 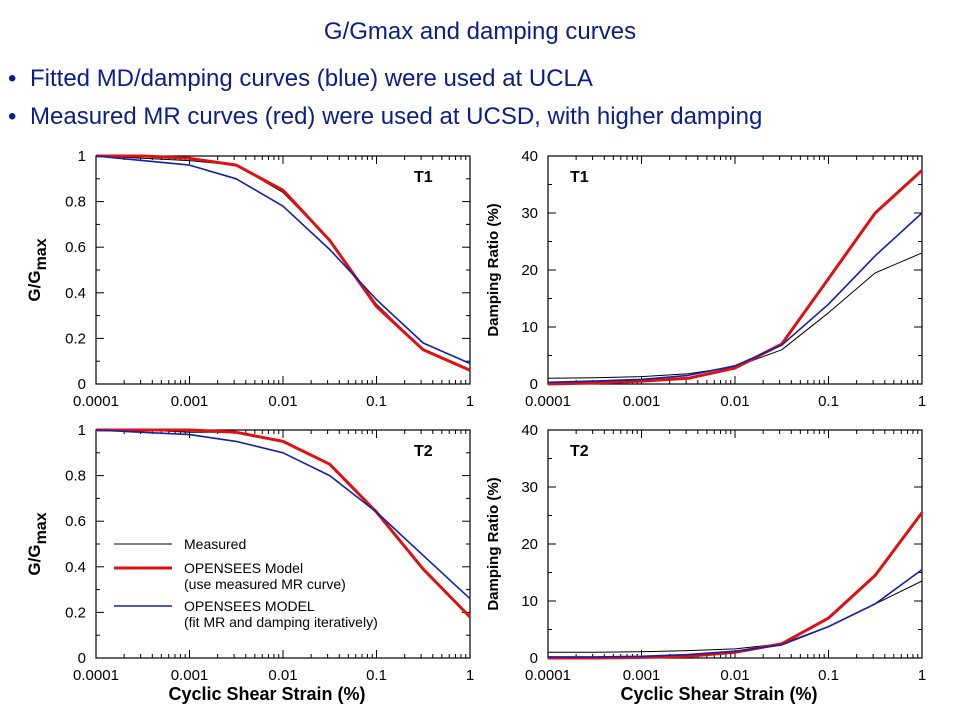 I want to click on legend-label: (fit MR and damping iteratively), so click(x=281, y=622).